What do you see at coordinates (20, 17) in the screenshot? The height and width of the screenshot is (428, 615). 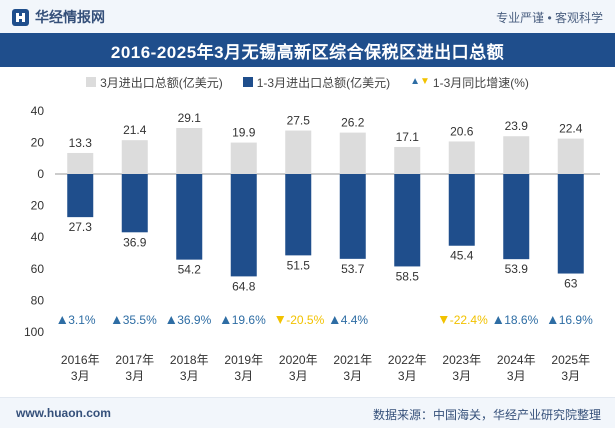 I see `brand-logo-icon` at bounding box center [20, 17].